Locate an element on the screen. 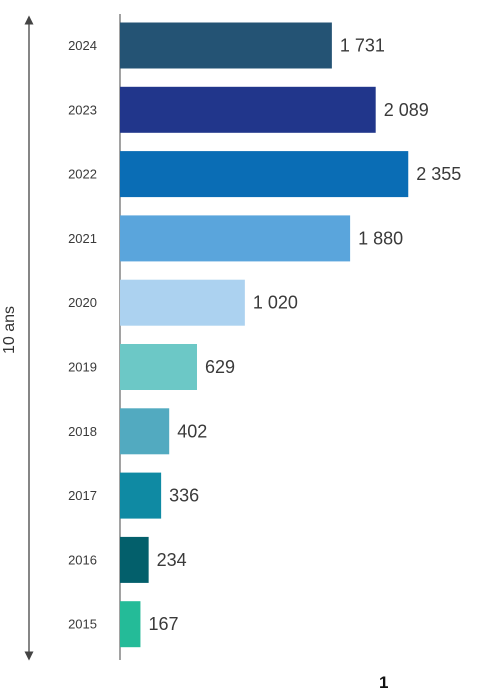  bar-2023 is located at coordinates (248, 109).